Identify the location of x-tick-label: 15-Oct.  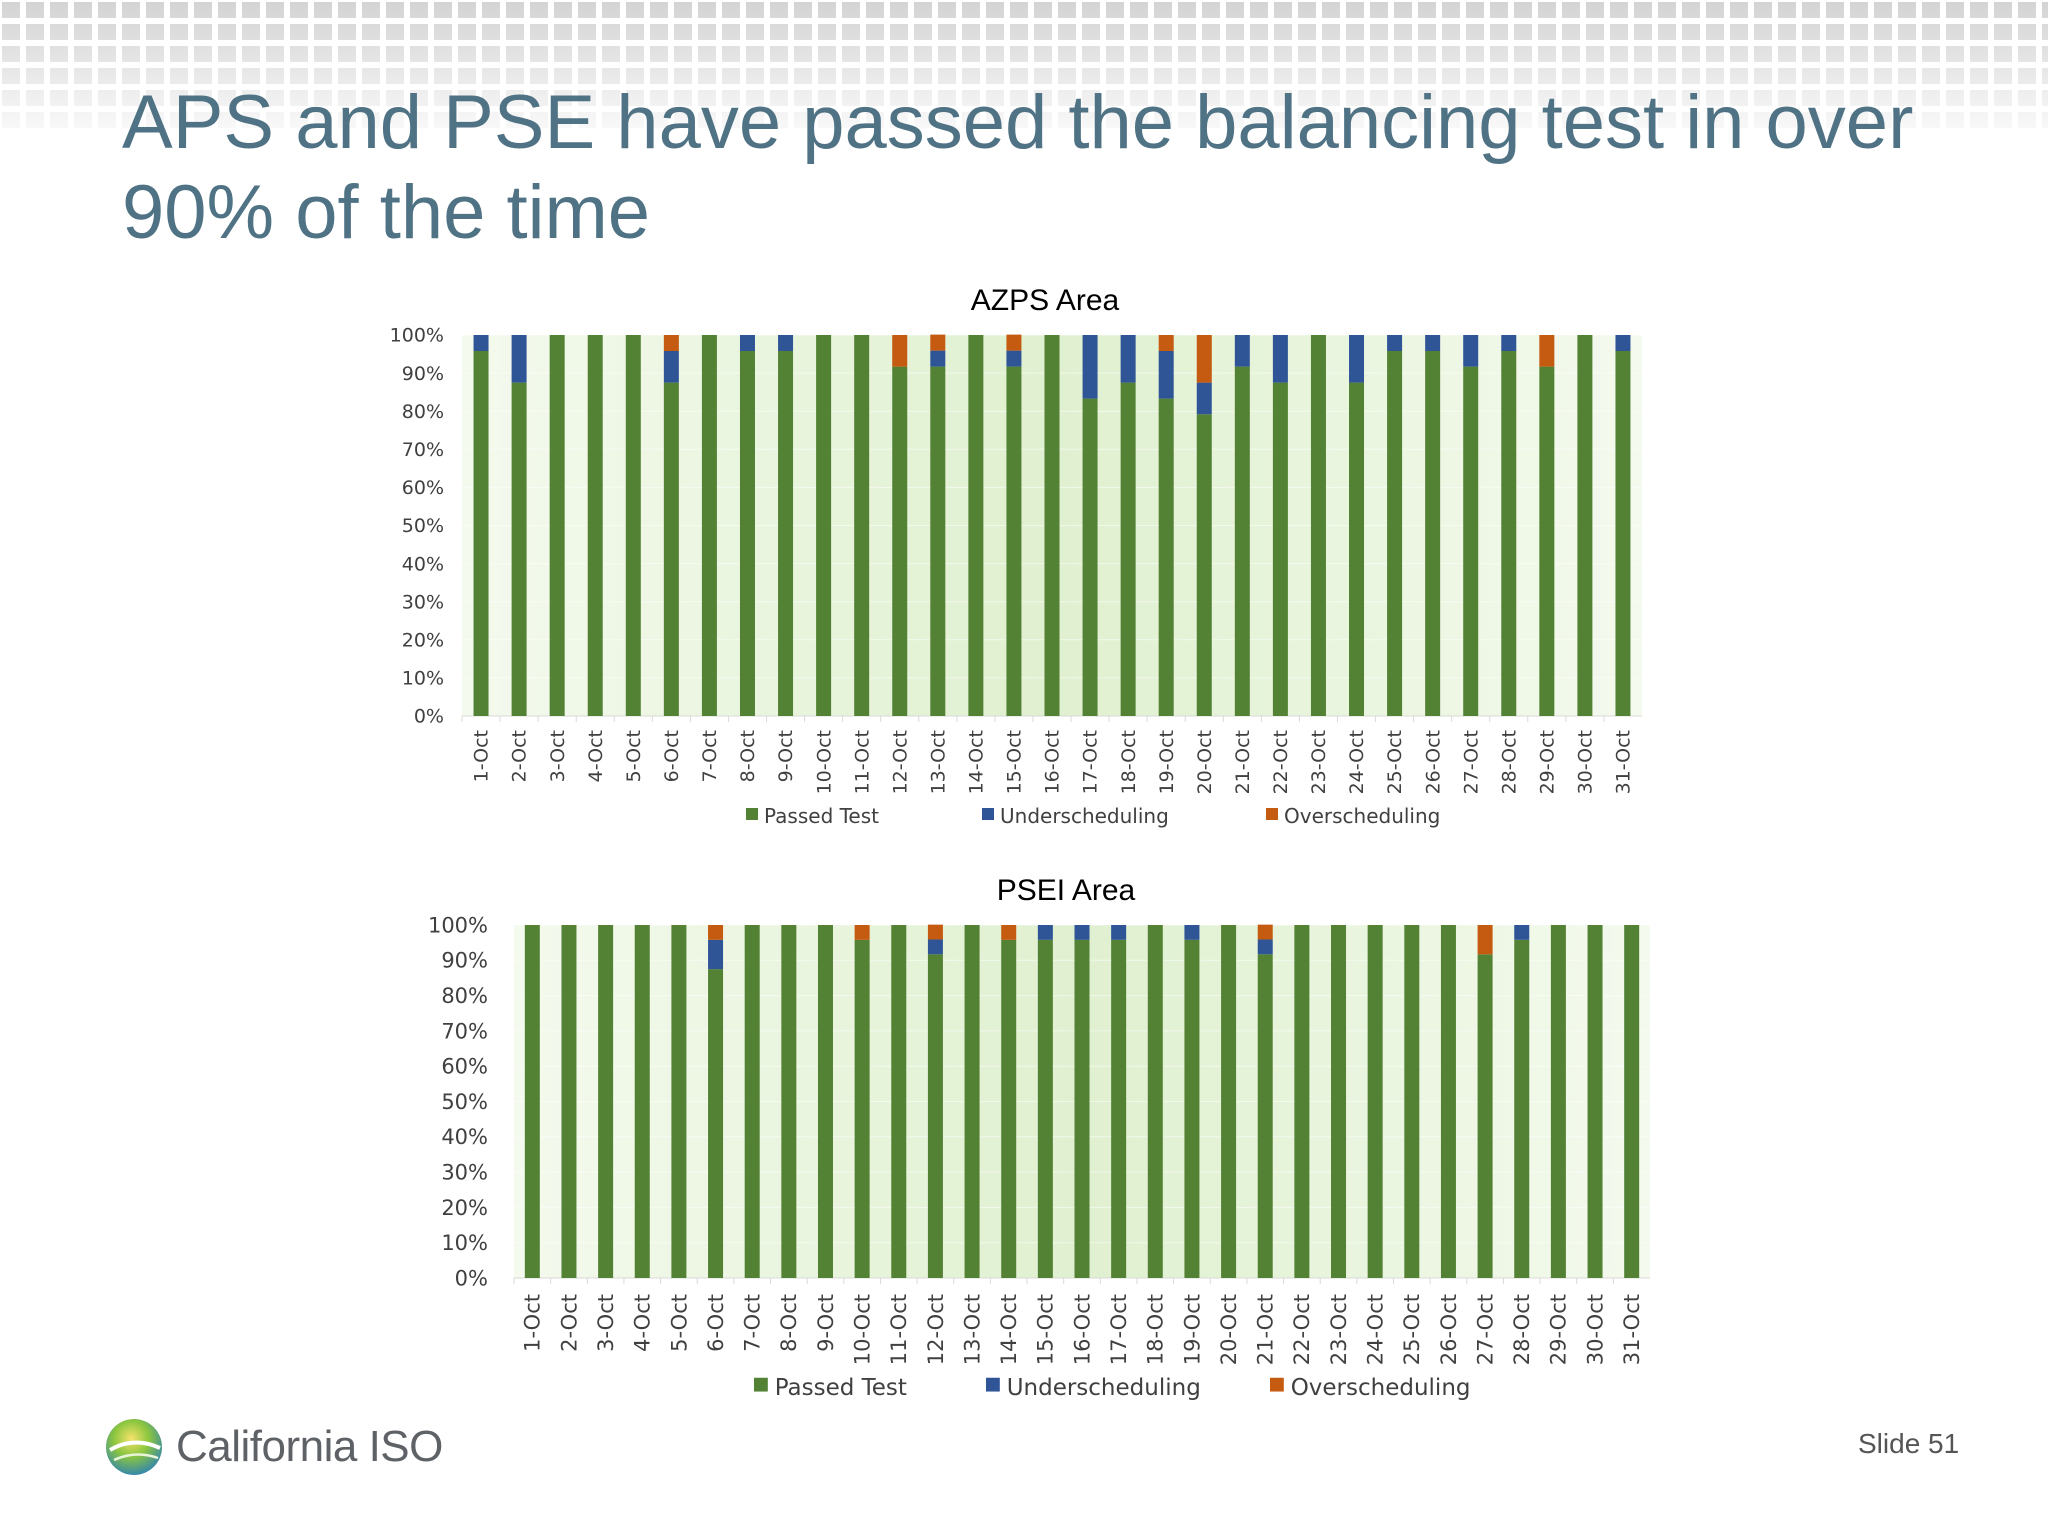
(1015, 762).